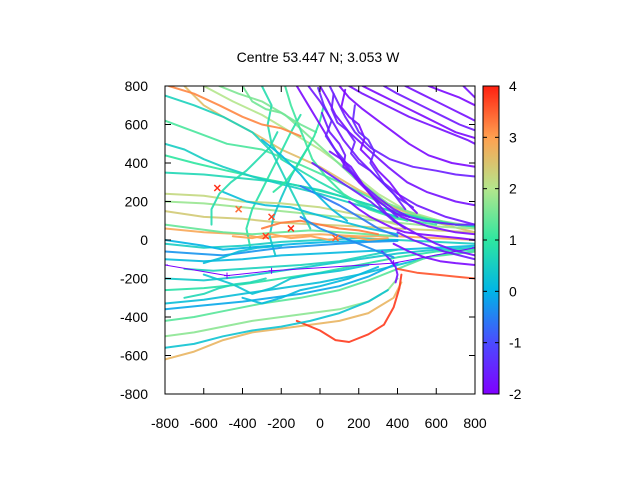 The height and width of the screenshot is (480, 640). Describe the element at coordinates (137, 163) in the screenshot. I see `y-tick-label: 400` at that location.